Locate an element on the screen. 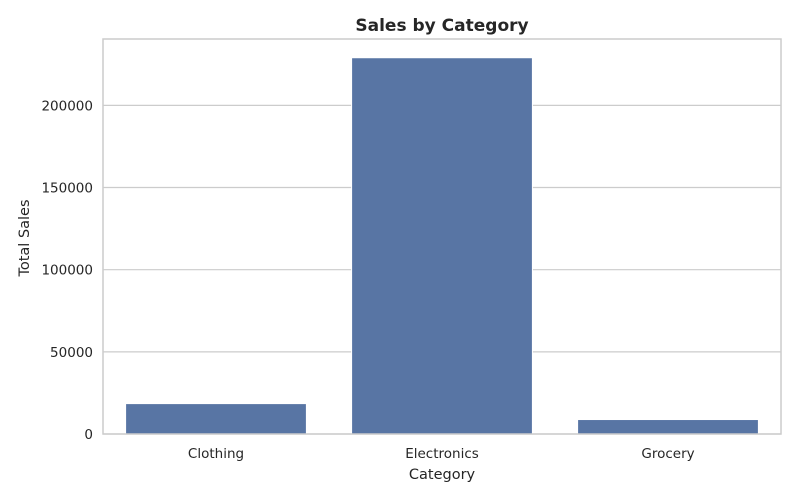  y-tick-label: 50000 is located at coordinates (71, 353).